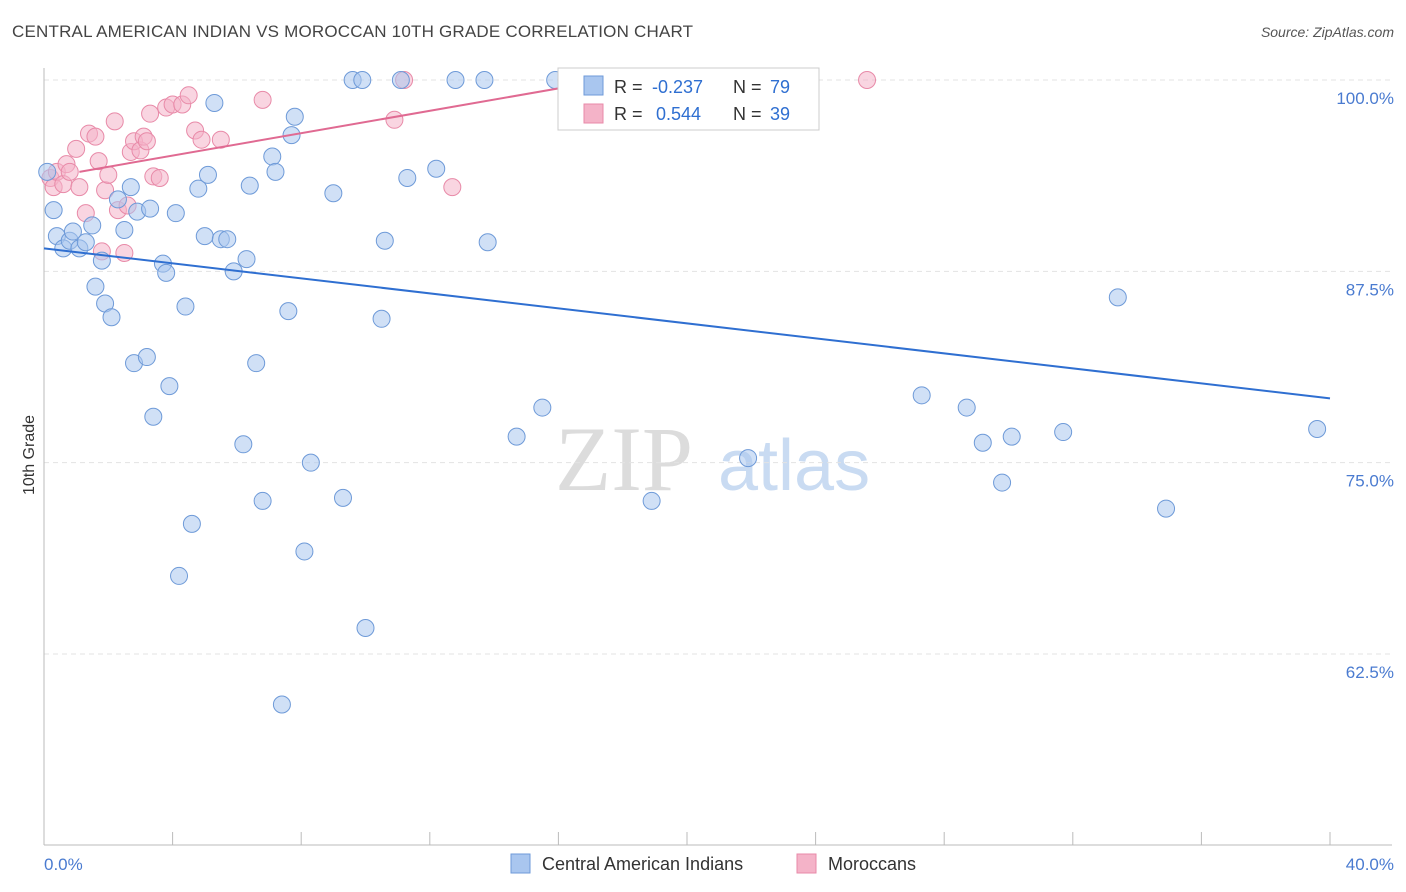  I want to click on stats-blue-r-label: R =, so click(628, 87).